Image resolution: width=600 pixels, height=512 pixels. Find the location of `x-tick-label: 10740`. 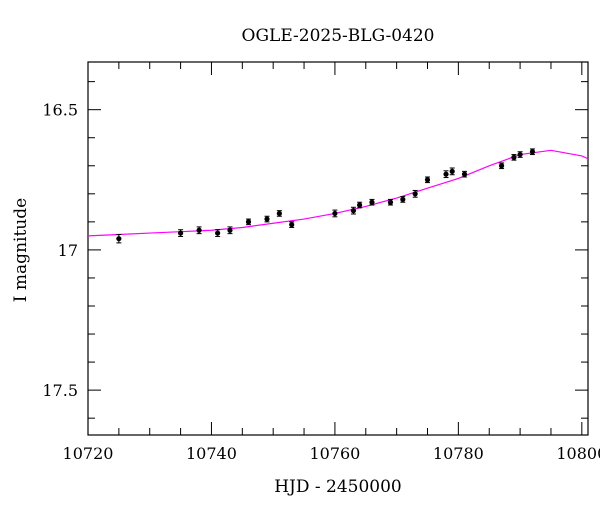

x-tick-label: 10740 is located at coordinates (211, 453).